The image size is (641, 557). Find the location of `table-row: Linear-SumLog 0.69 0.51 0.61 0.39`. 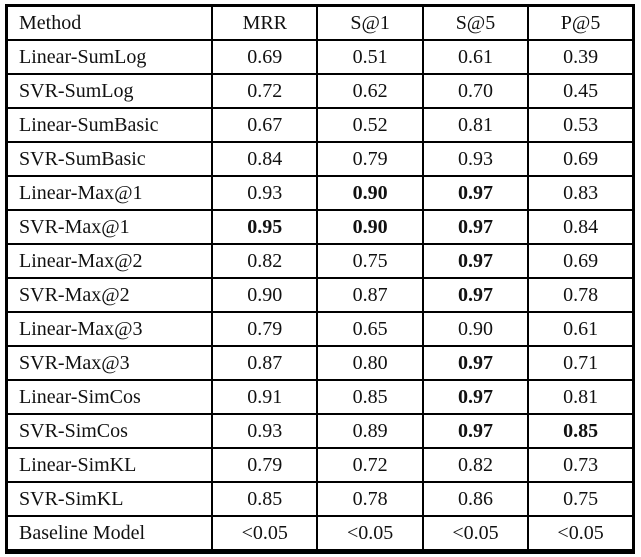

table-row: Linear-SumLog 0.69 0.51 0.61 0.39 is located at coordinates (320, 57).